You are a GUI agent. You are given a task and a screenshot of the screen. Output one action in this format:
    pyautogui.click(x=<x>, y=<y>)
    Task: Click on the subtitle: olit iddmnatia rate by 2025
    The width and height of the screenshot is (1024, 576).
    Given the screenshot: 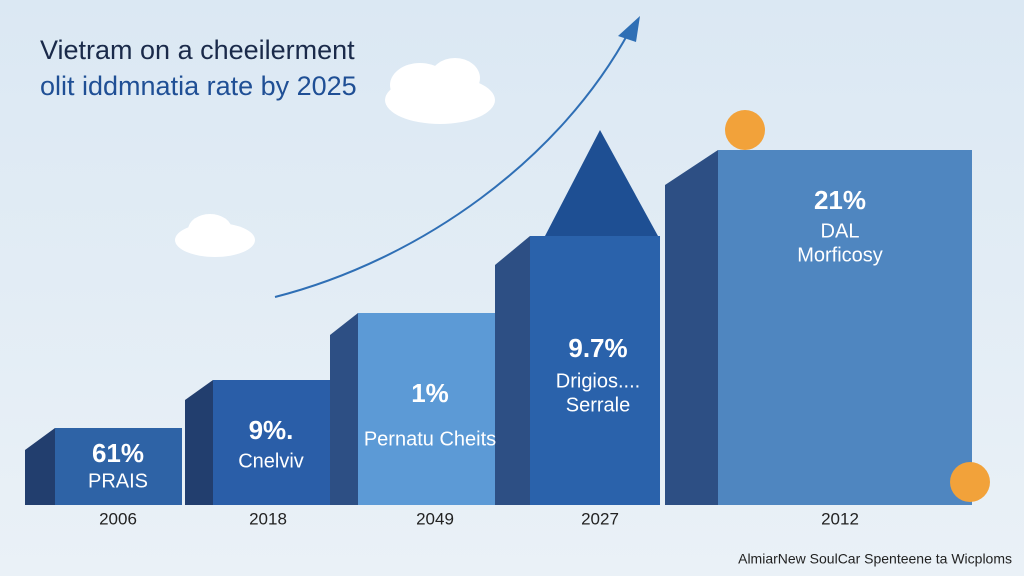 What is the action you would take?
    pyautogui.click(x=198, y=86)
    